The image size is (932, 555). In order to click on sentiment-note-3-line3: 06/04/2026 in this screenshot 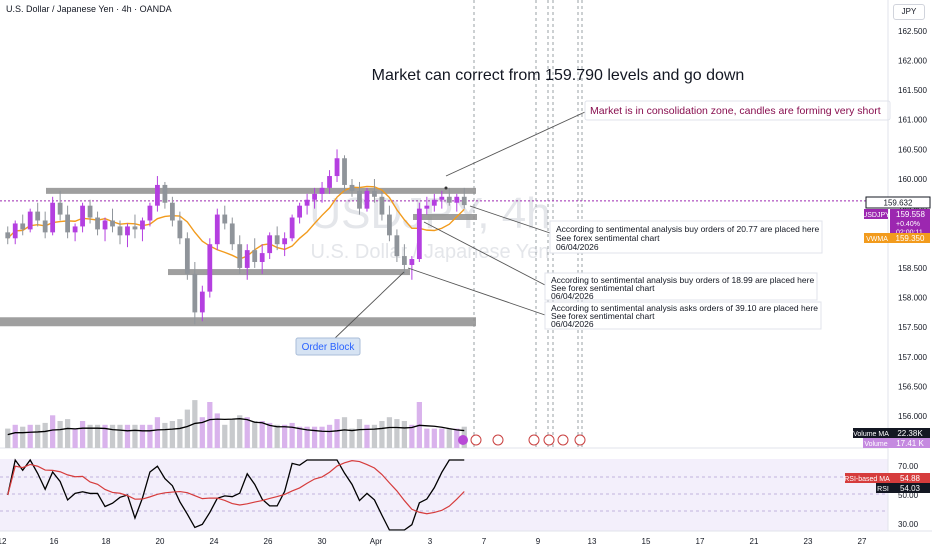, I will do `click(572, 324)`.